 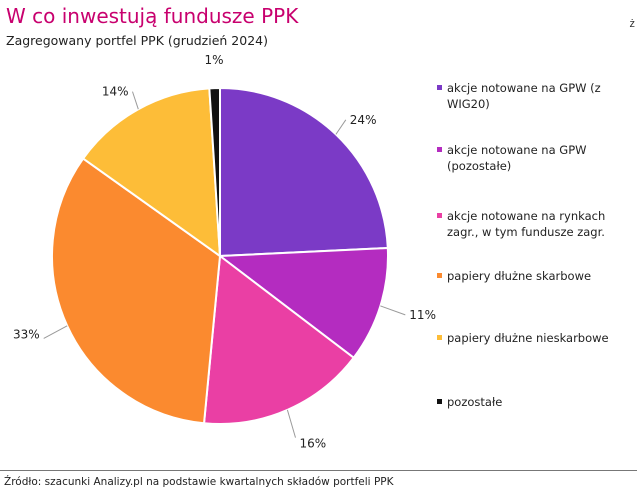 What do you see at coordinates (517, 158) in the screenshot?
I see `legend-label: akcje notowane na GPW (pozostałe)` at bounding box center [517, 158].